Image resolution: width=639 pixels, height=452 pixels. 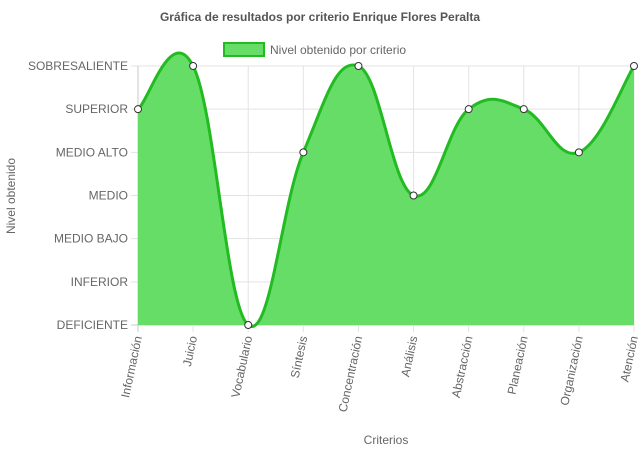 I want to click on x-tick-label: Planeación, so click(x=518, y=365).